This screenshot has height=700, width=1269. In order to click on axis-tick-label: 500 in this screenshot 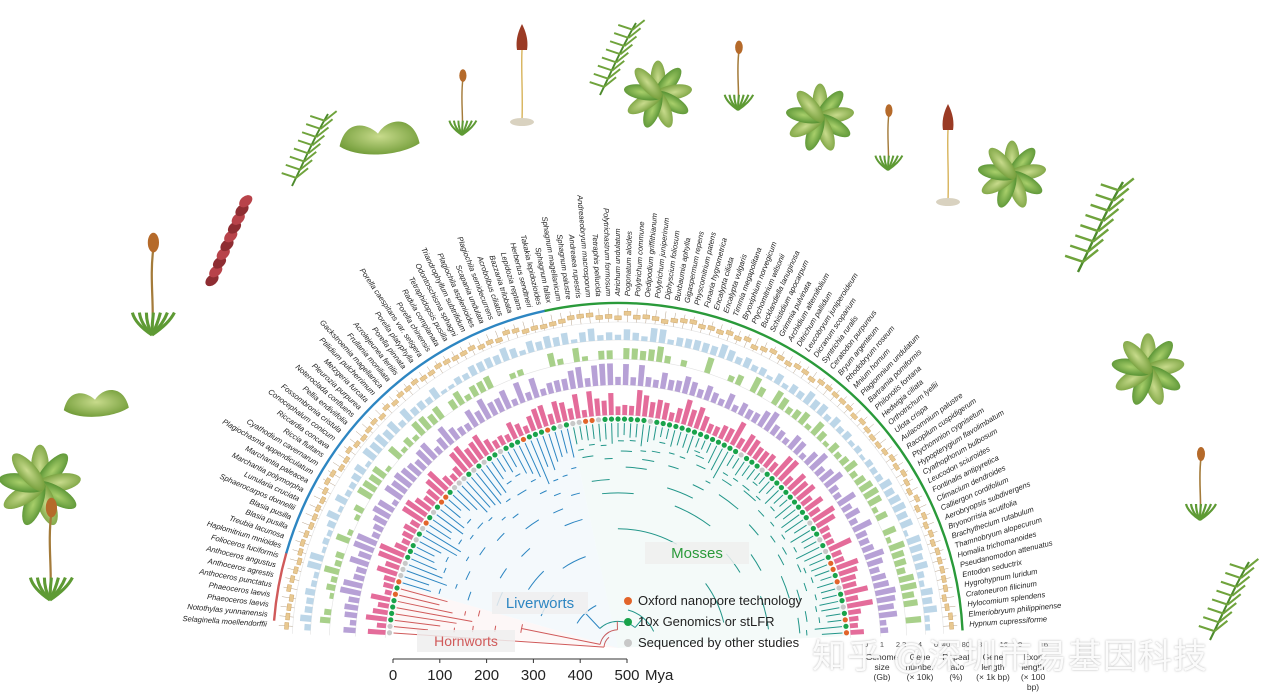, I will do `click(626, 675)`.